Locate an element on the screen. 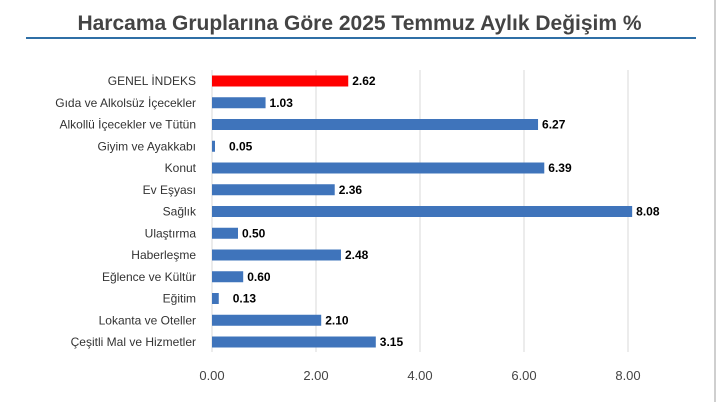  value-label: 1.03 is located at coordinates (282, 103).